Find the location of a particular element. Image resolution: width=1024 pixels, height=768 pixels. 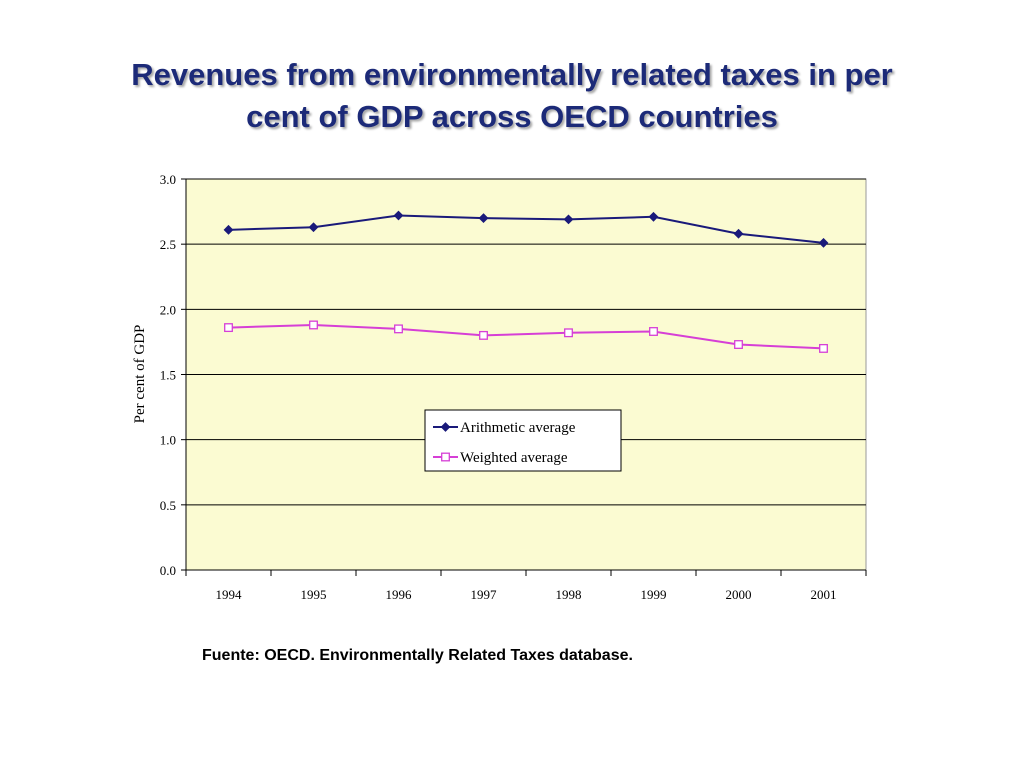

y-tick-label: 1.5 is located at coordinates (168, 375).